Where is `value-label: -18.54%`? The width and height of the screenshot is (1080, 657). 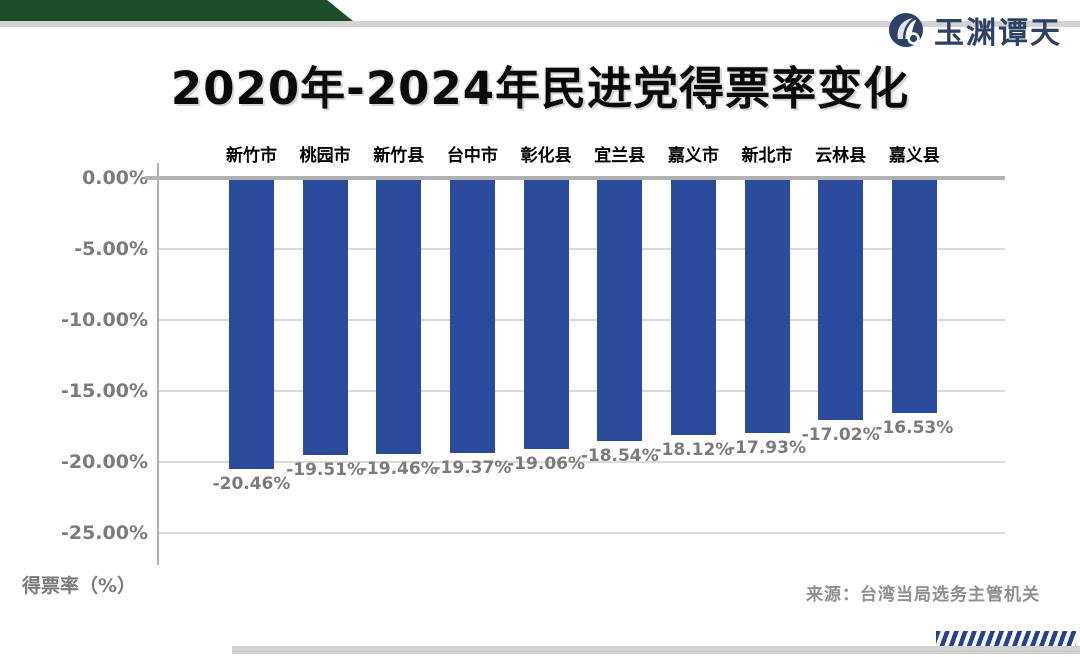
value-label: -18.54% is located at coordinates (619, 456).